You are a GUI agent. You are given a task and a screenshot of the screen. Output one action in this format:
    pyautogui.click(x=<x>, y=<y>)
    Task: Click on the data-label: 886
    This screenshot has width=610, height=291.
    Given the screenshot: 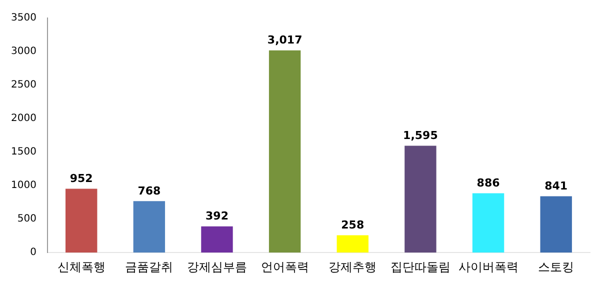 What is the action you would take?
    pyautogui.click(x=488, y=183)
    